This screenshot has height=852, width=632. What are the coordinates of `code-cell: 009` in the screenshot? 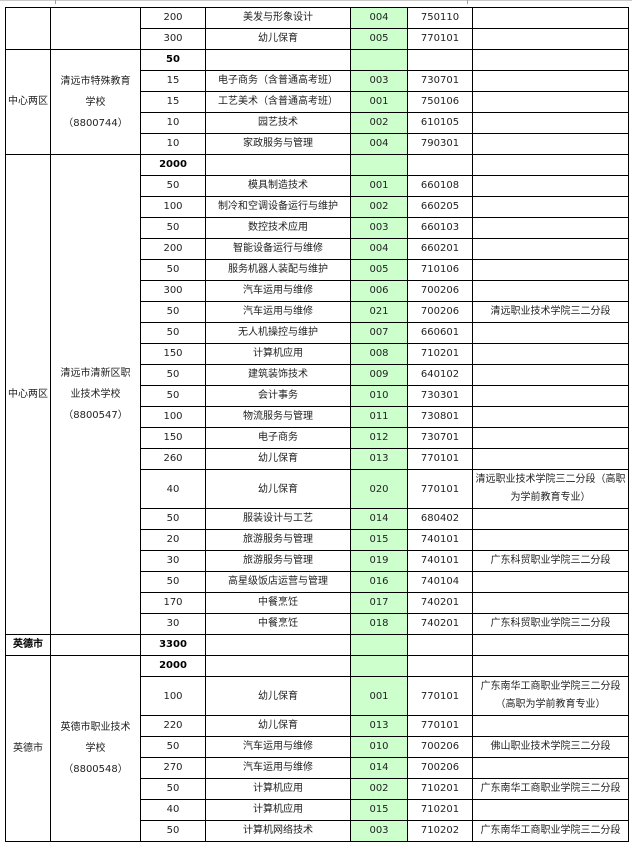 It's located at (379, 375).